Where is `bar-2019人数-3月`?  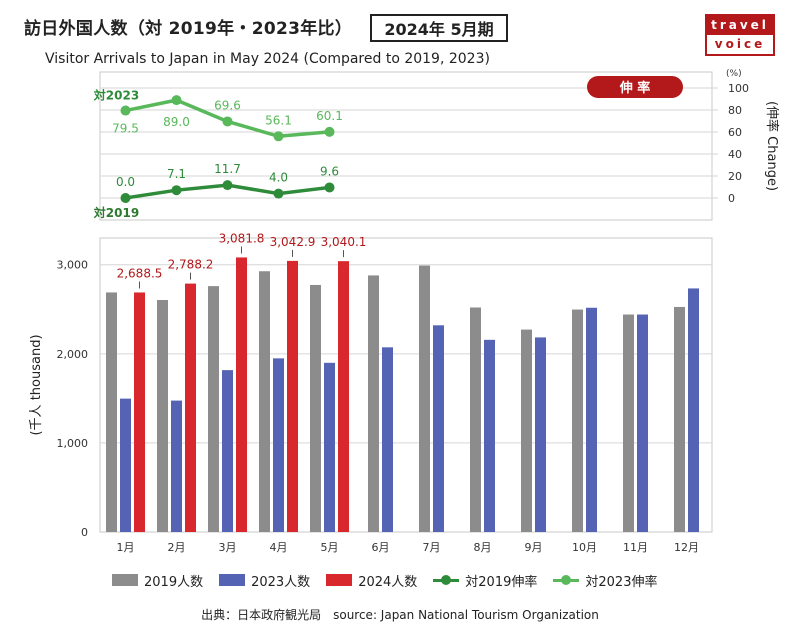
bar-2019人数-3月 is located at coordinates (213, 409).